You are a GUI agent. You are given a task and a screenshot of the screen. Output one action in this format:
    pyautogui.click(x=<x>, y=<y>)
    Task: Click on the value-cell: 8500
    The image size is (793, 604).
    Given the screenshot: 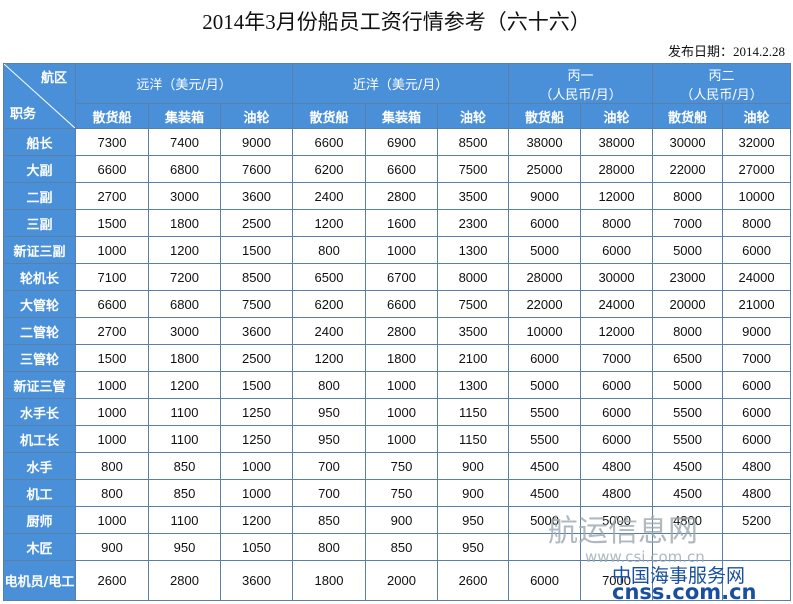 What is the action you would take?
    pyautogui.click(x=256, y=277)
    